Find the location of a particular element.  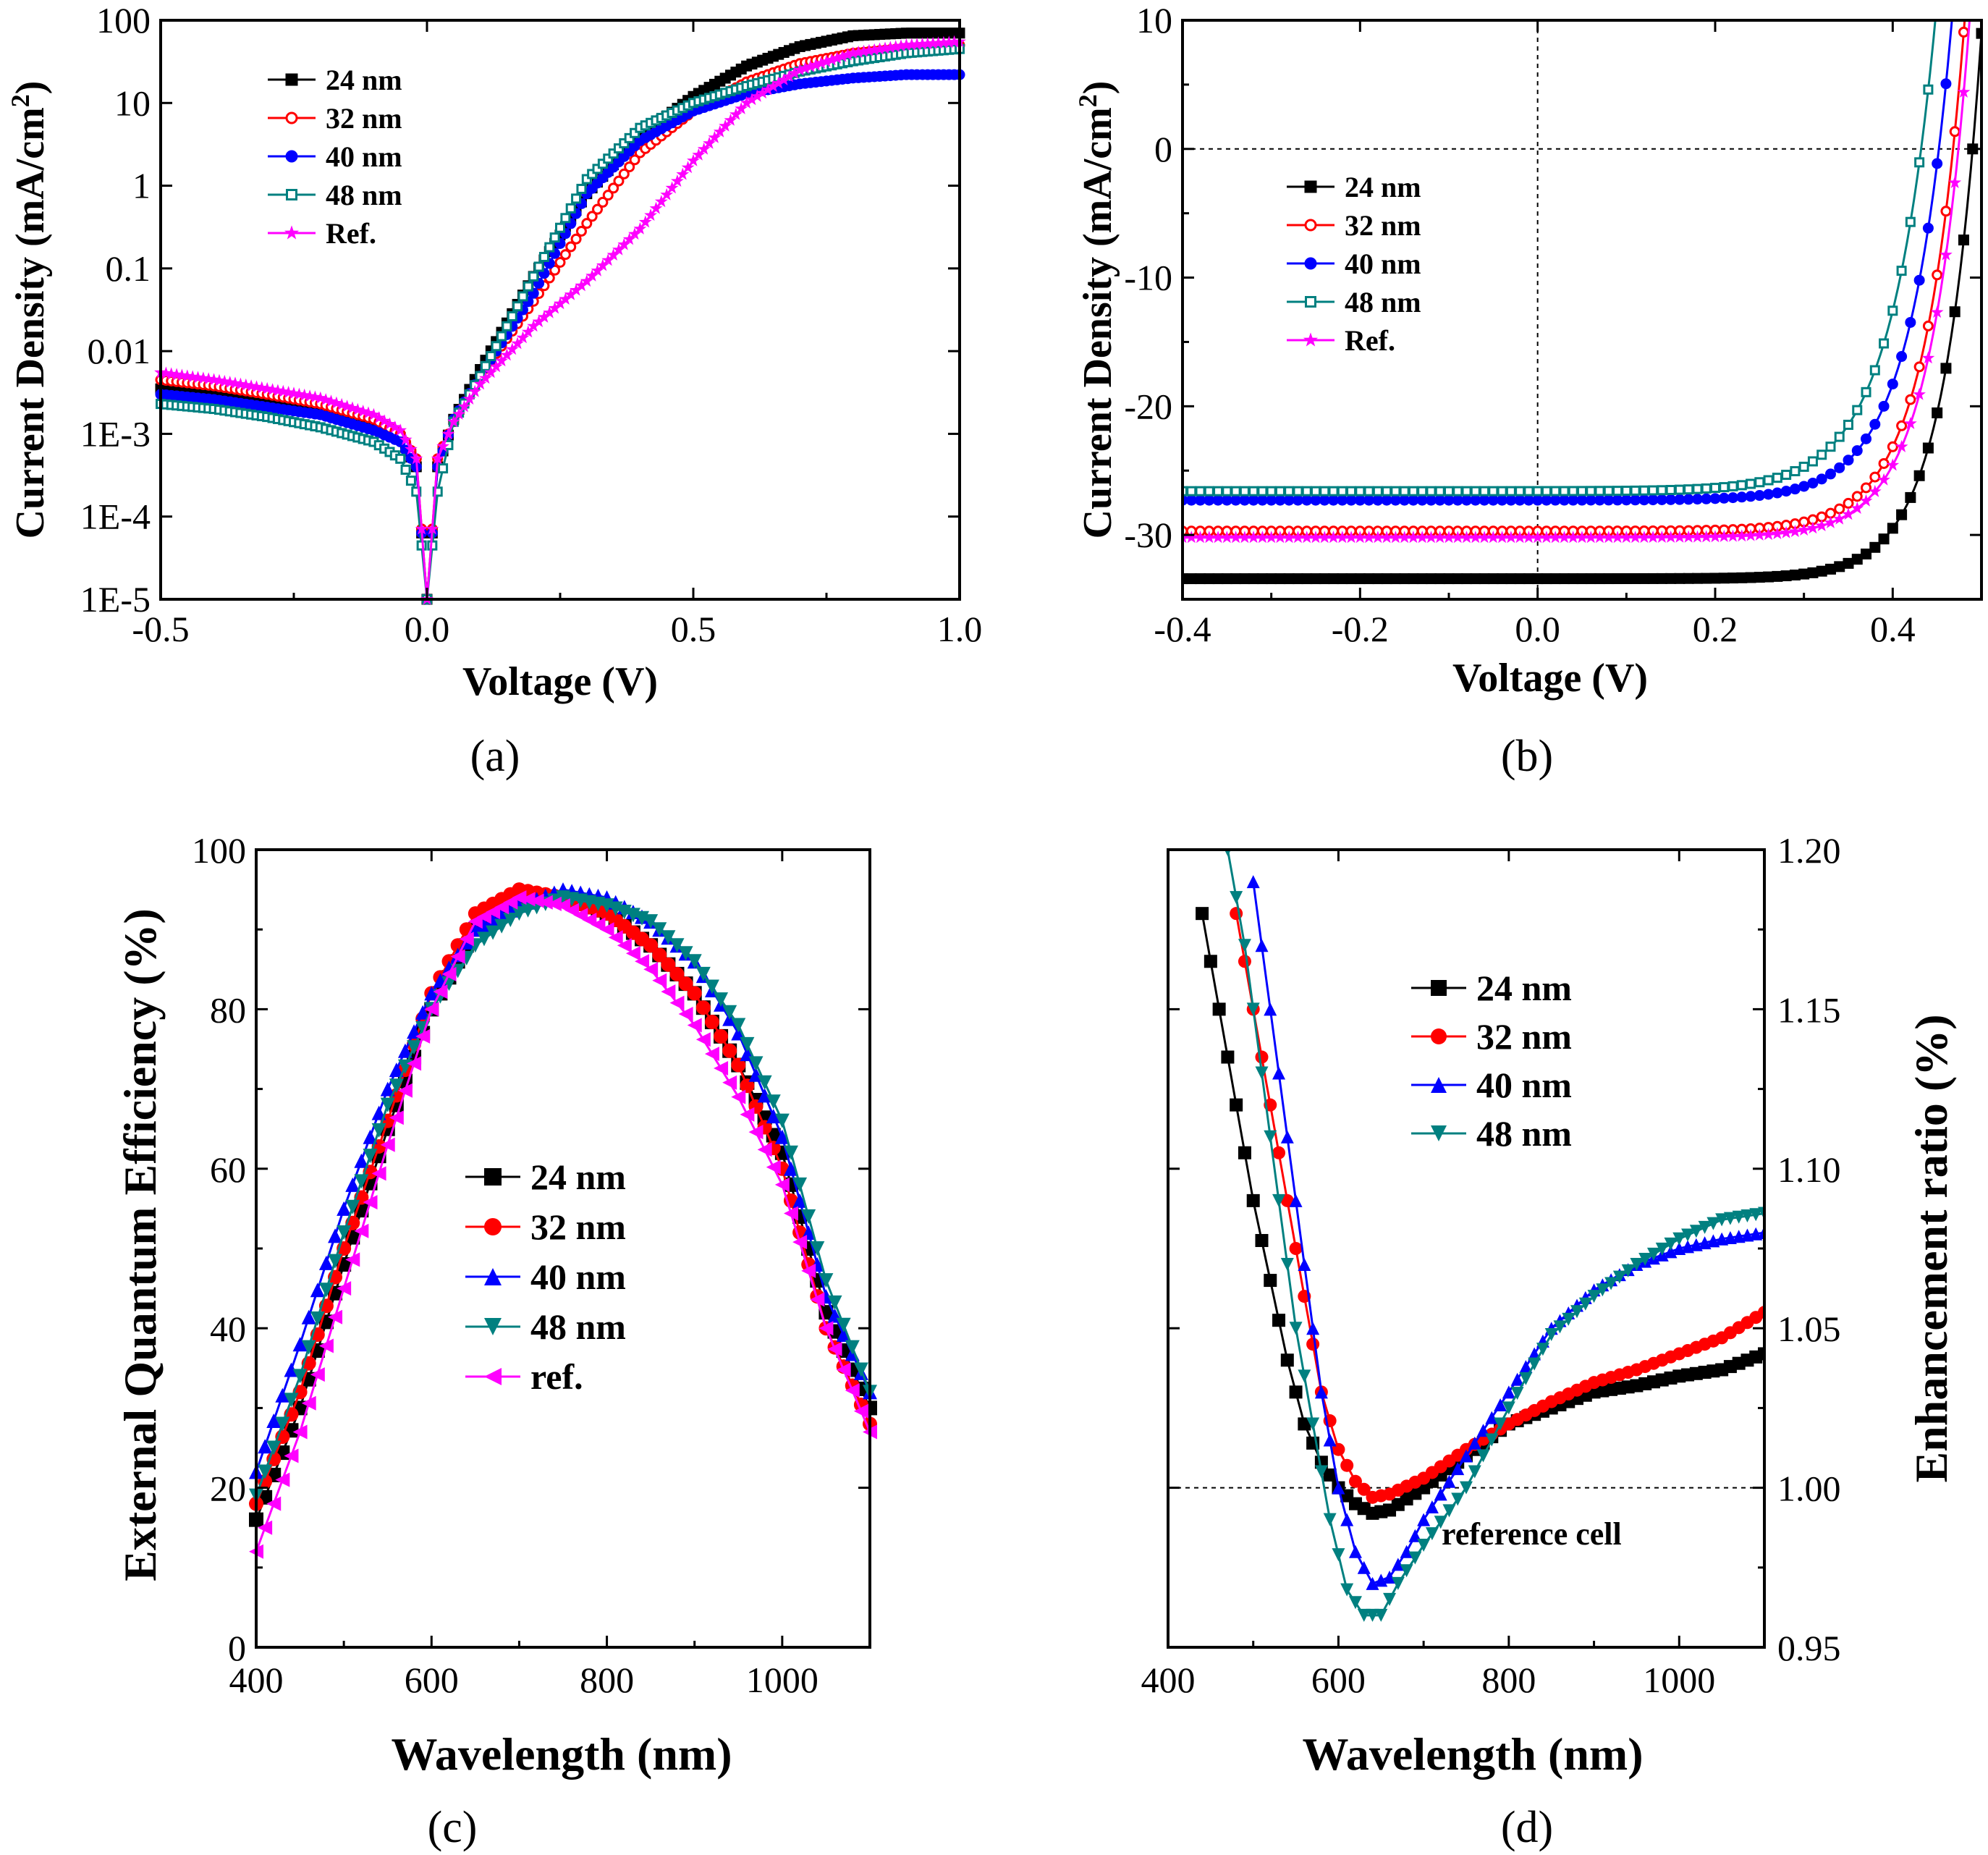

y-tick-label: -30 is located at coordinates (1148, 535).